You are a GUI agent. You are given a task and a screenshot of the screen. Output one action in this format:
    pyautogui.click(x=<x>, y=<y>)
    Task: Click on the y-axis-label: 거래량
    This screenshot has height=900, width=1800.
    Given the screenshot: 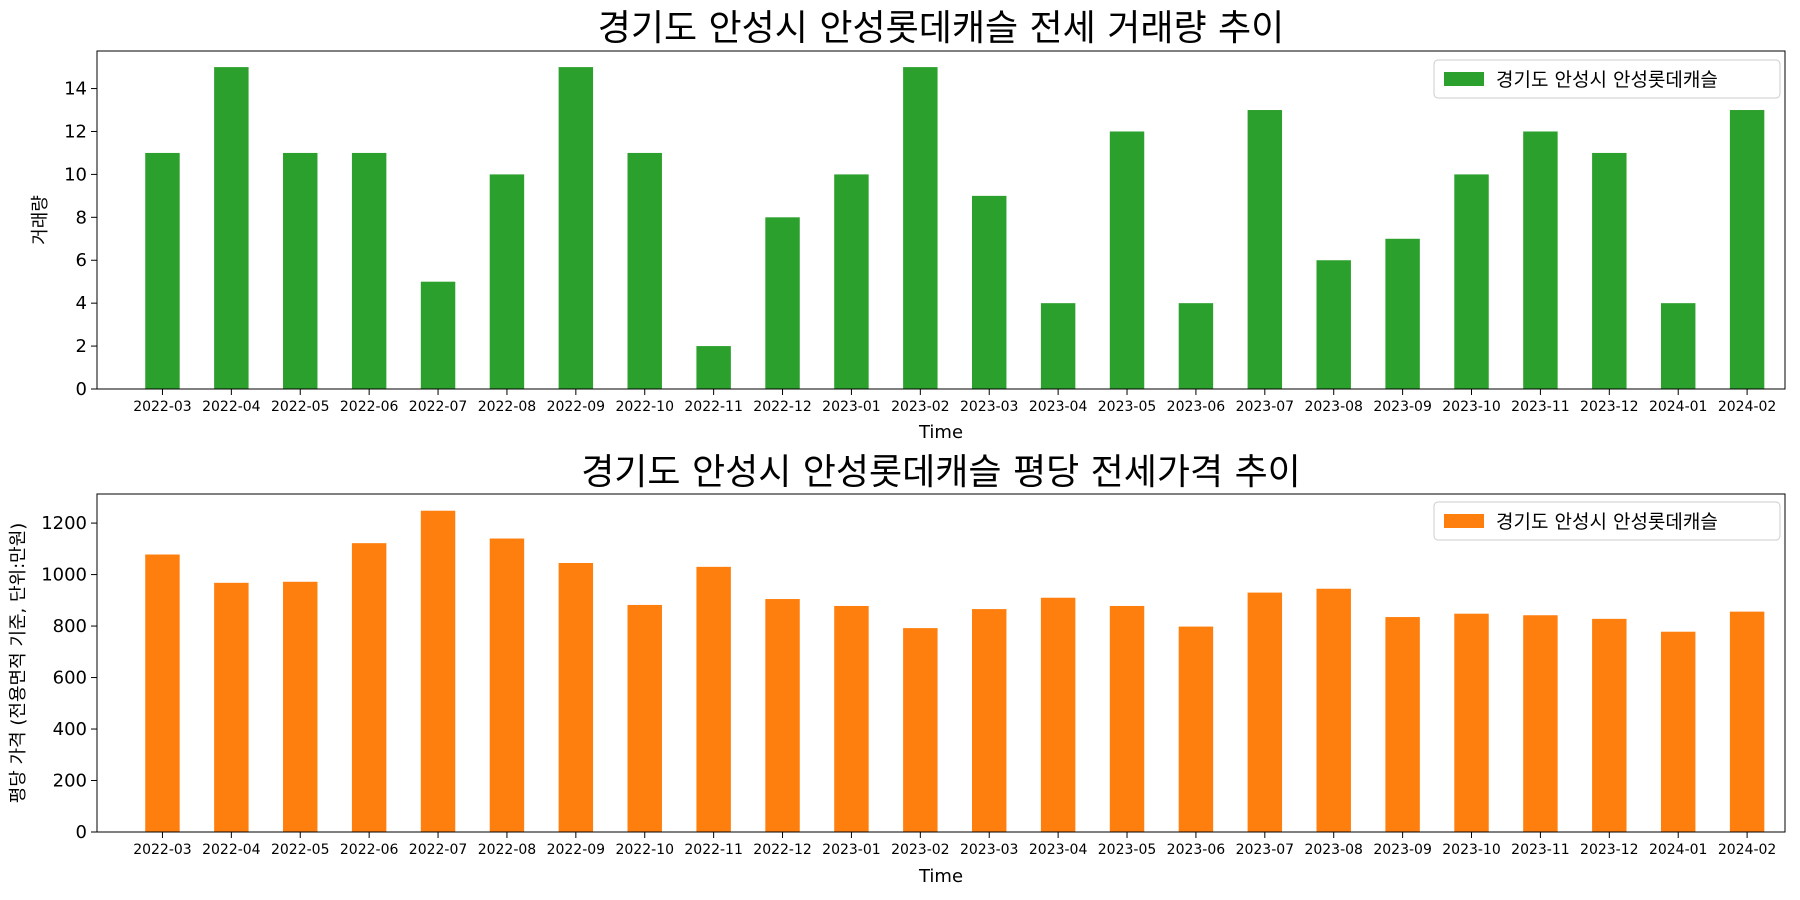 What is the action you would take?
    pyautogui.click(x=40, y=220)
    